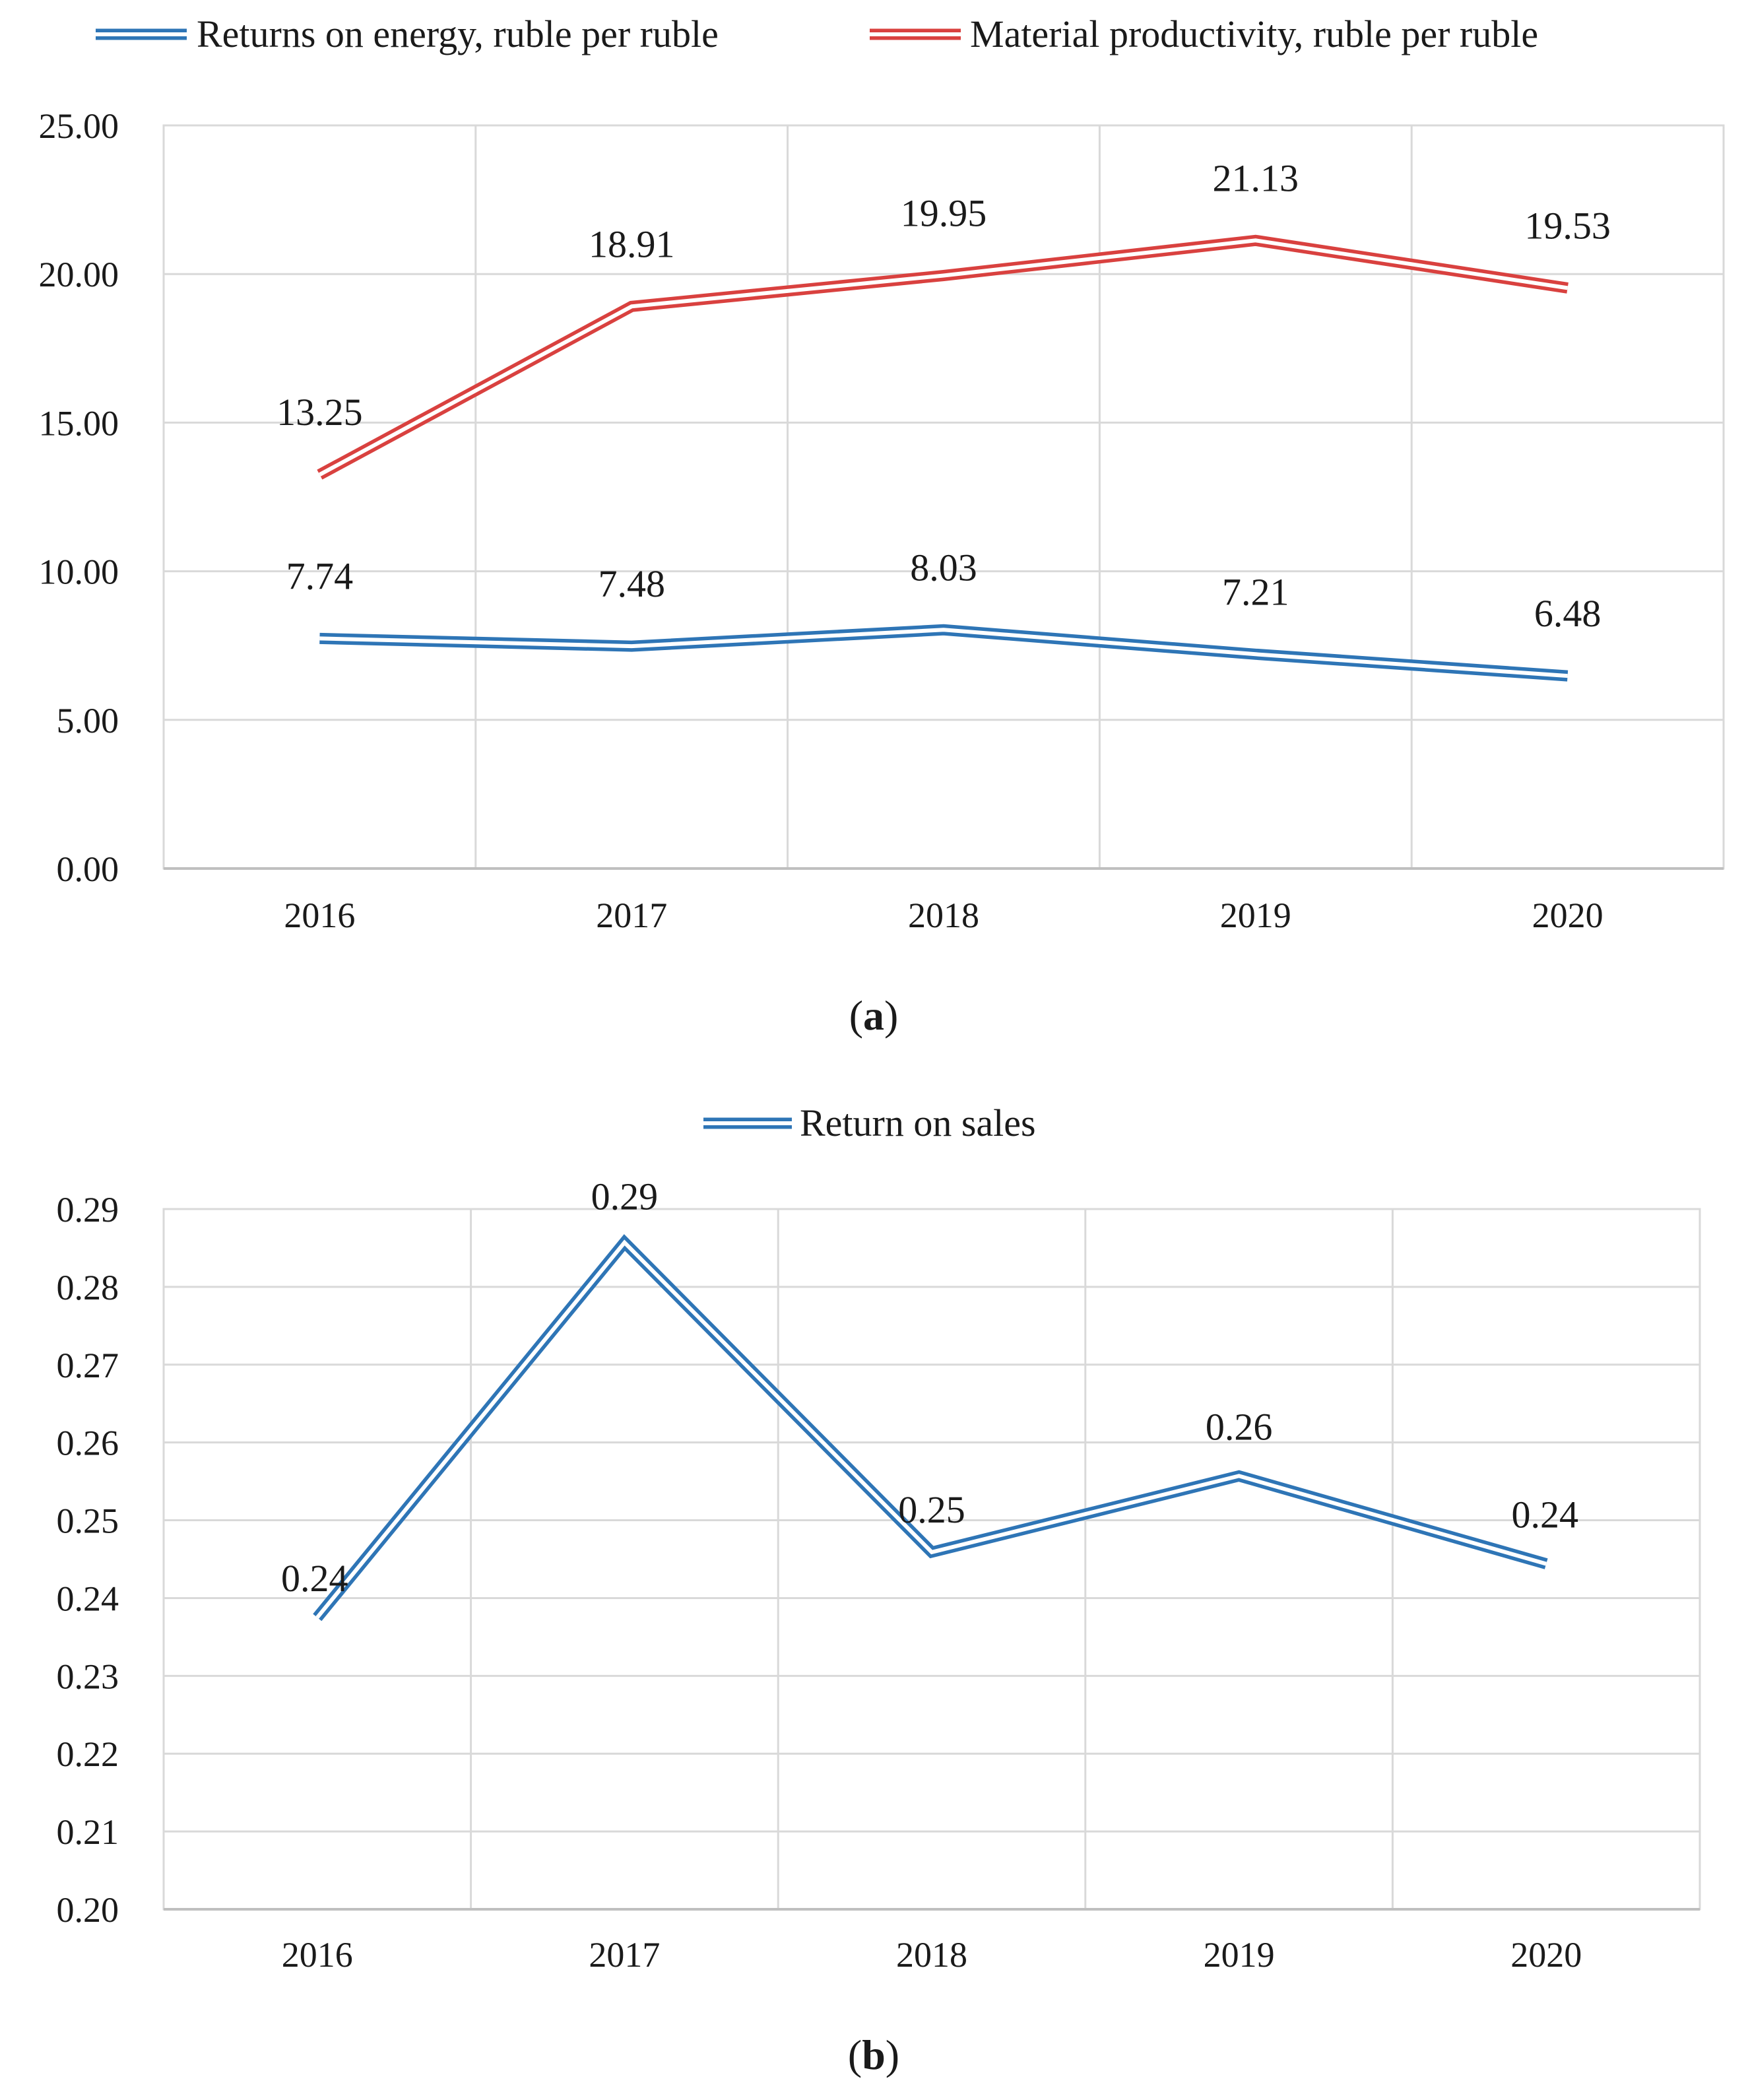 The width and height of the screenshot is (1748, 2100). I want to click on panel-caption: (a), so click(874, 1015).